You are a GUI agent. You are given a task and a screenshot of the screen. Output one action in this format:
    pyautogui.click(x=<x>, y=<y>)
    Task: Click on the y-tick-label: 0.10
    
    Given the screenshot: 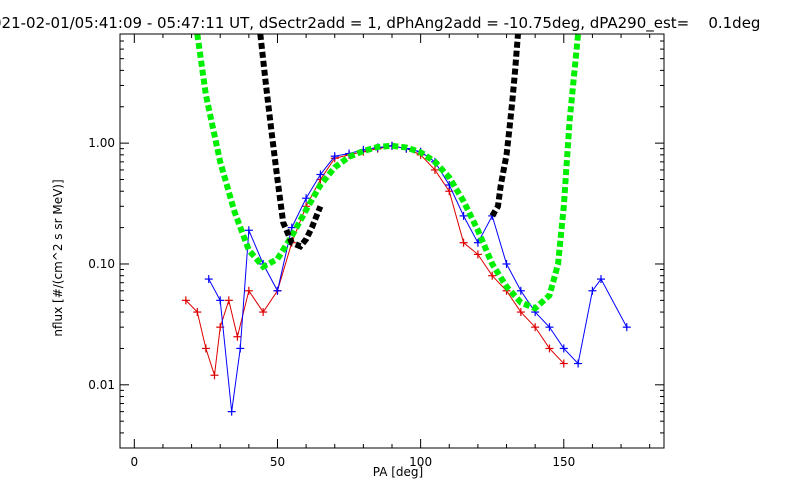 What is the action you would take?
    pyautogui.click(x=101, y=264)
    